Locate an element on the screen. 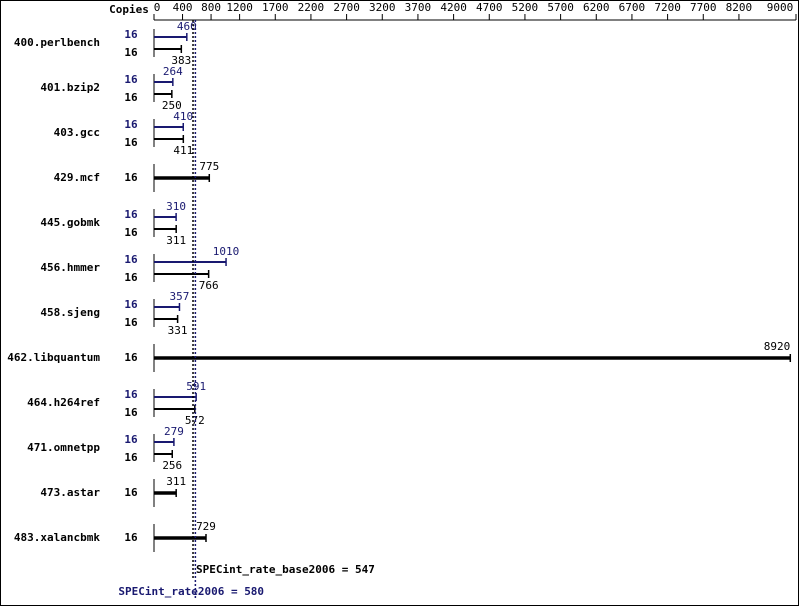 The width and height of the screenshot is (799, 606). category-label: 400.perlbench is located at coordinates (57, 42).